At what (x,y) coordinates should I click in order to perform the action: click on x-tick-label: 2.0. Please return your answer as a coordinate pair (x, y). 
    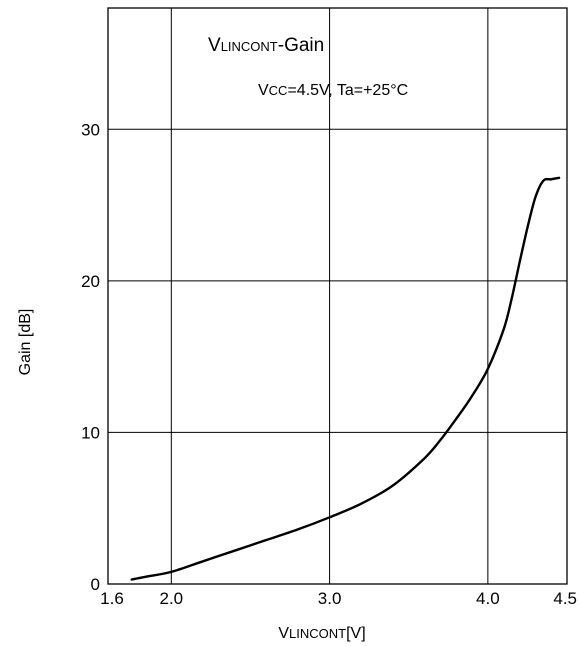
    Looking at the image, I should click on (171, 598).